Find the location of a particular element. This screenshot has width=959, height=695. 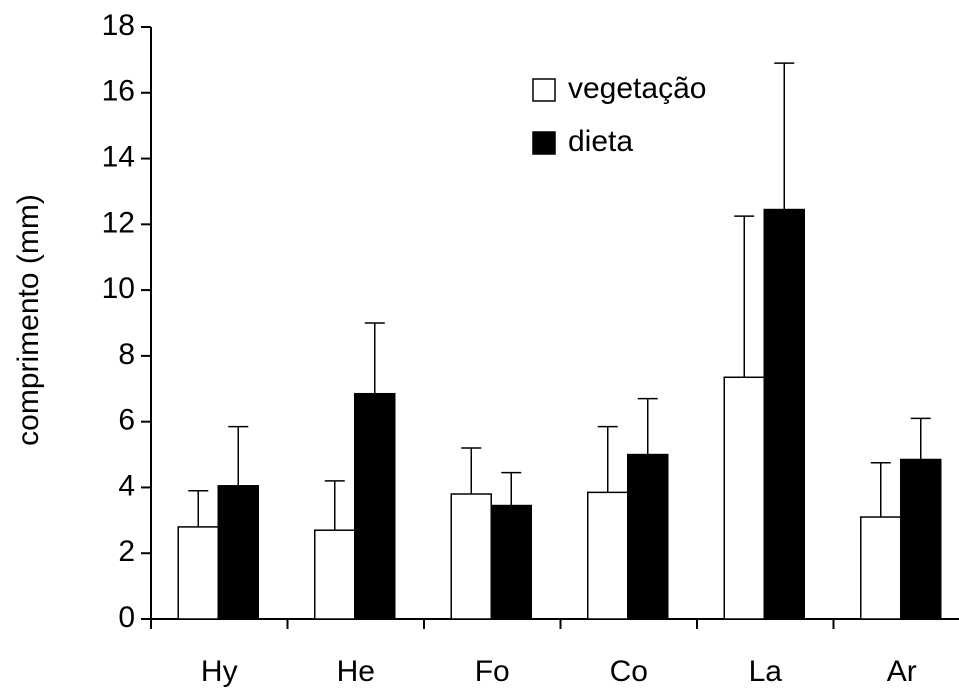

y-tick-label: 4 is located at coordinates (126, 485).